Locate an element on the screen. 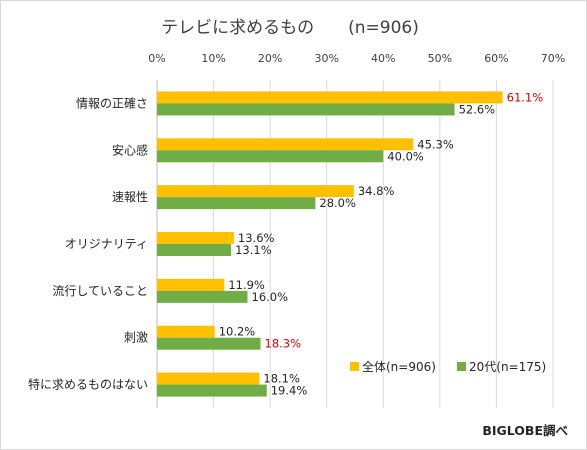 The image size is (587, 450). x-tick-label: 0% is located at coordinates (156, 58).